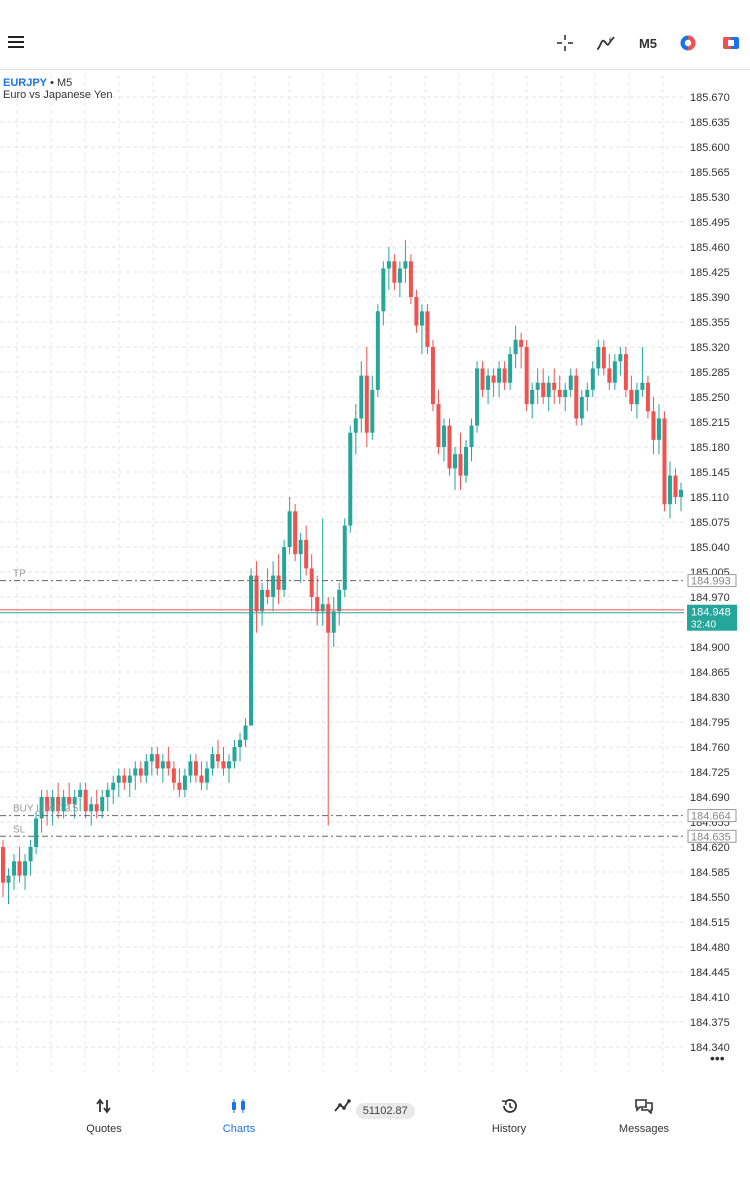 This screenshot has width=750, height=1200. What do you see at coordinates (710, 1023) in the screenshot?
I see `y-tick-label: 184.375` at bounding box center [710, 1023].